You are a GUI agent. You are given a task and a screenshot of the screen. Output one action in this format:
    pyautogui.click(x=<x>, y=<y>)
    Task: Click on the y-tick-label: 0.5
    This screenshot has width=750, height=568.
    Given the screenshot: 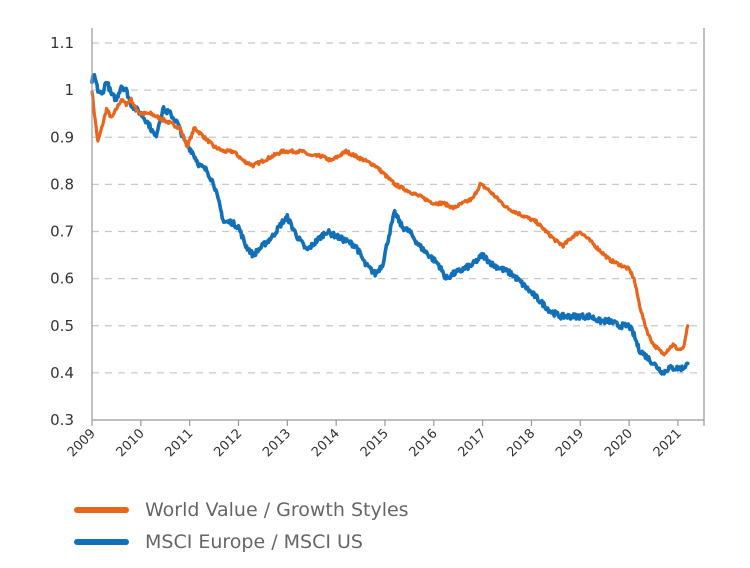 What is the action you would take?
    pyautogui.click(x=62, y=326)
    